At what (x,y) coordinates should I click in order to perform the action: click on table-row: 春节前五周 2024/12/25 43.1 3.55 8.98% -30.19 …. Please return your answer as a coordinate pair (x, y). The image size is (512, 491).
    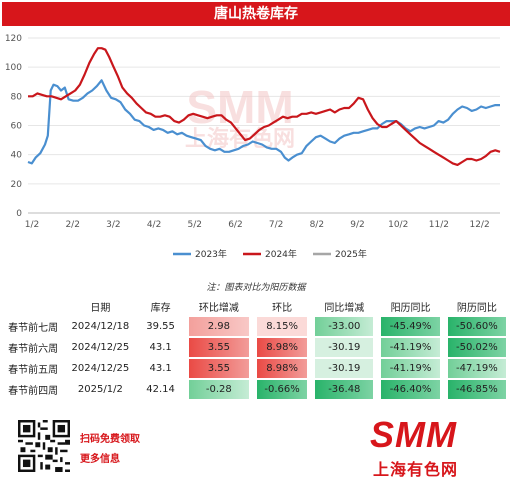
    Looking at the image, I should click on (256, 368).